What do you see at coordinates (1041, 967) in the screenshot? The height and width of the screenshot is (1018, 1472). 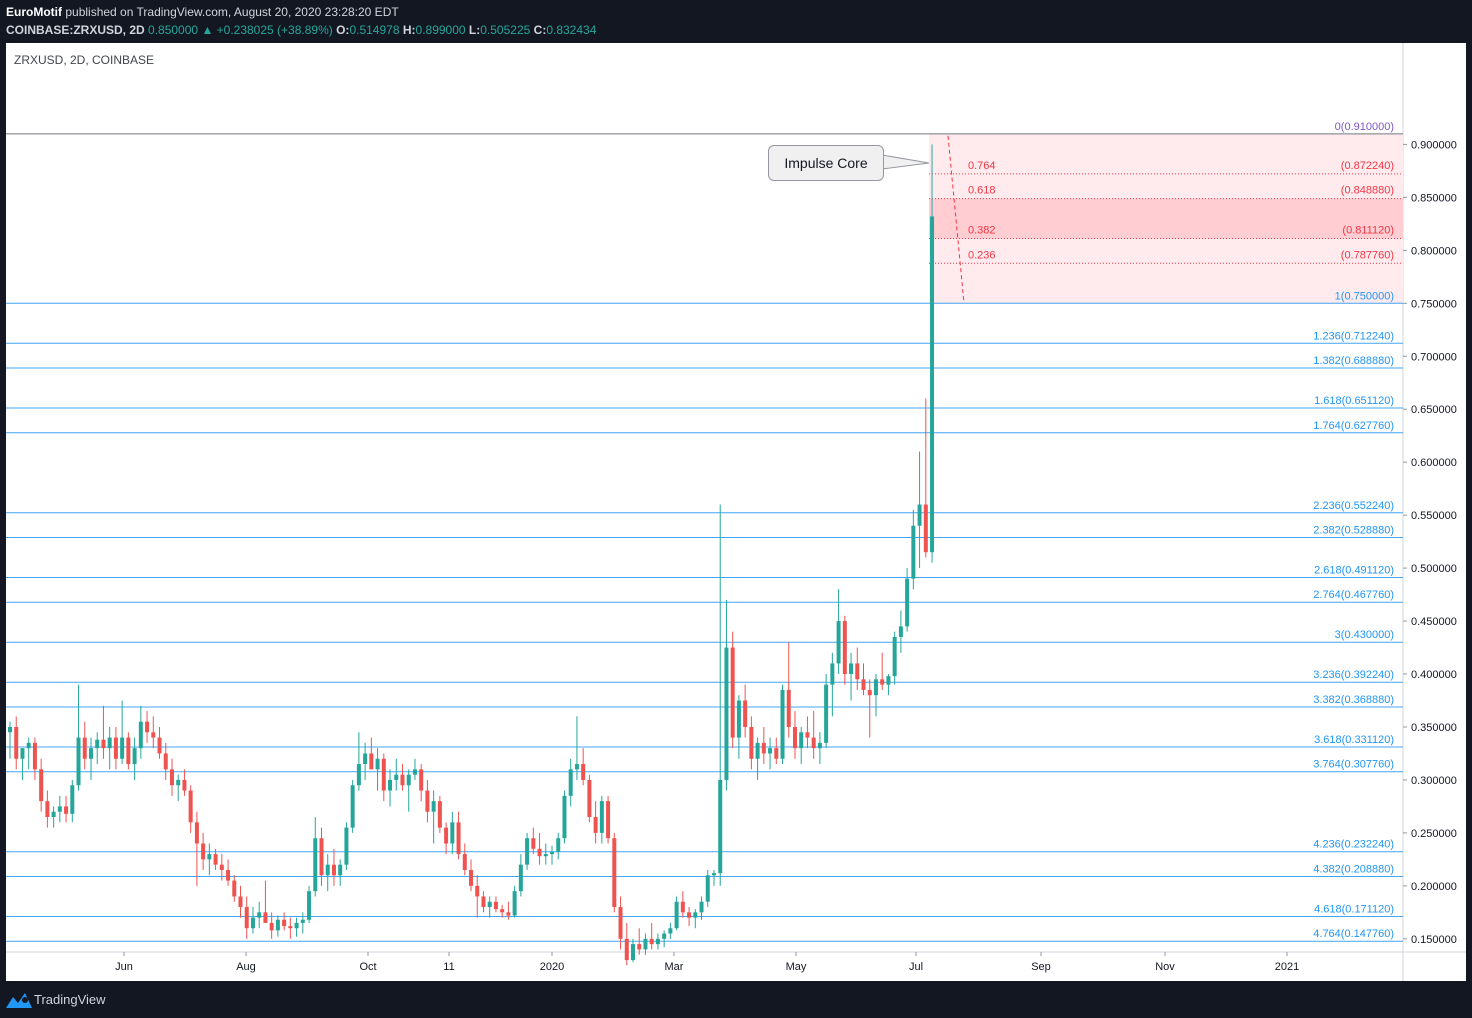 I see `time-tick-label: Sep` at bounding box center [1041, 967].